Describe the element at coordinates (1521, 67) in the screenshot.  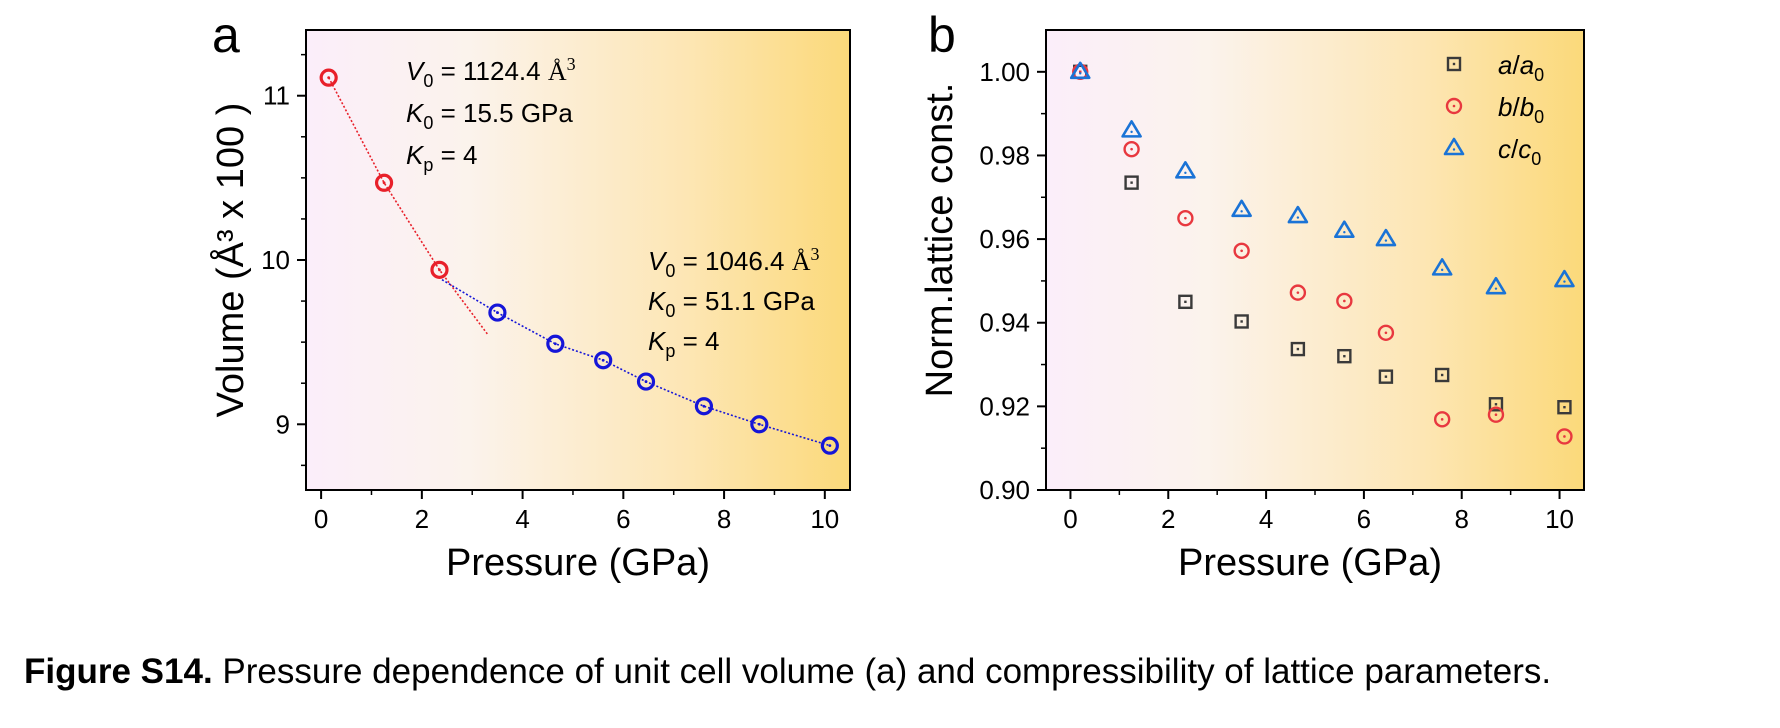
I see `legend-label: a/a0` at that location.